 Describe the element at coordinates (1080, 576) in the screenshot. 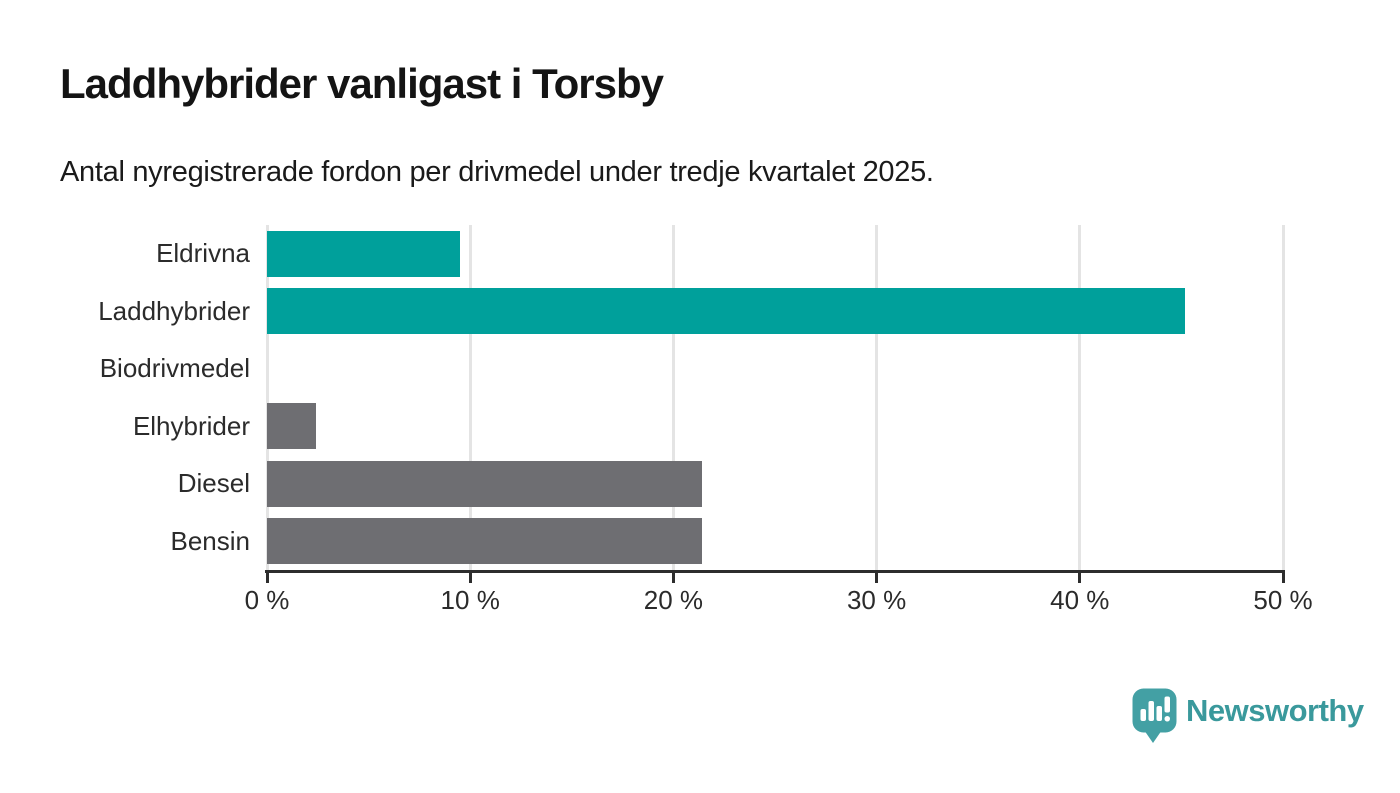

I see `x-axis-tick-40%` at that location.